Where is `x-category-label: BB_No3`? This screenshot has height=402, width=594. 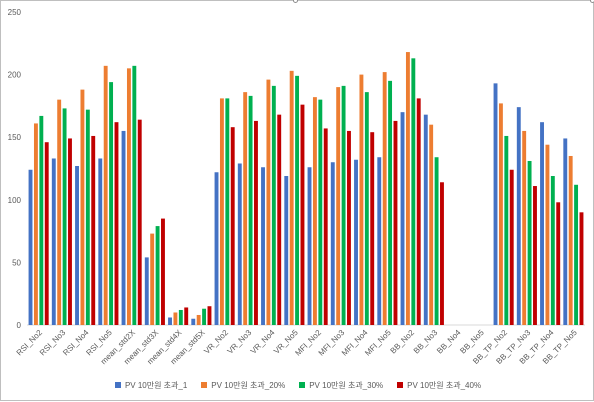 x-category-label: BB_No3 is located at coordinates (426, 342).